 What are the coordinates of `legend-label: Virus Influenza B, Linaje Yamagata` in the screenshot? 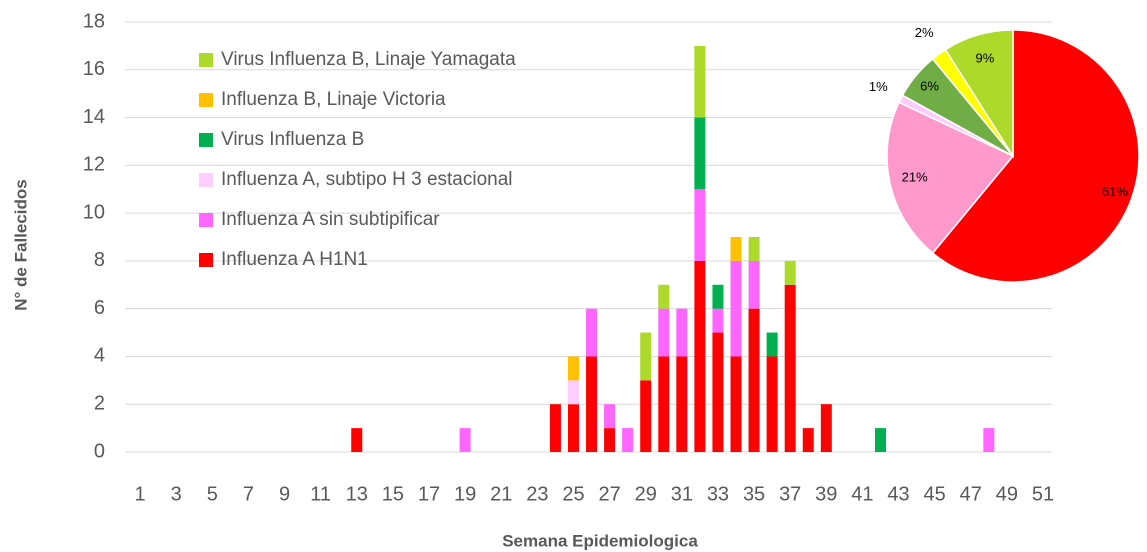 It's located at (368, 59).